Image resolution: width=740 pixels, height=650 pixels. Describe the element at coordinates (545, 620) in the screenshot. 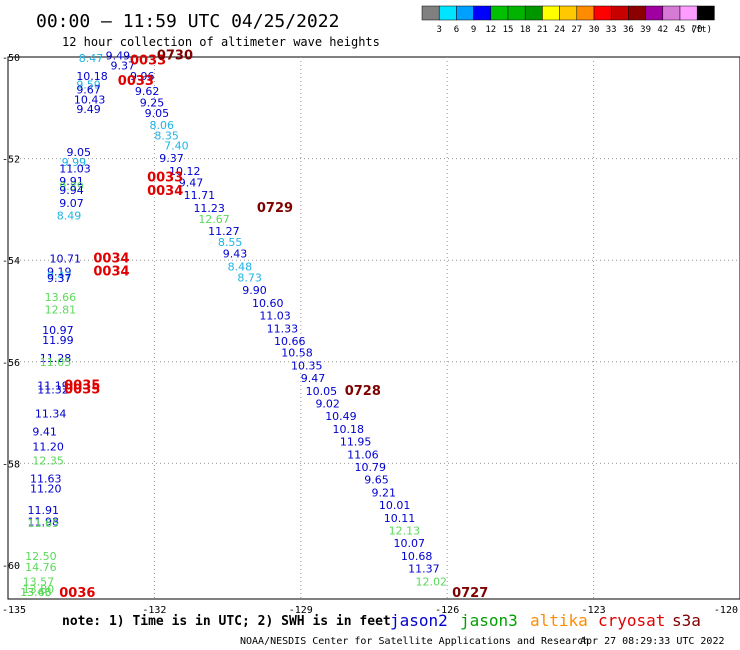

I see `satellite-legend: jason2 jason3 altika cryosat s3a` at that location.